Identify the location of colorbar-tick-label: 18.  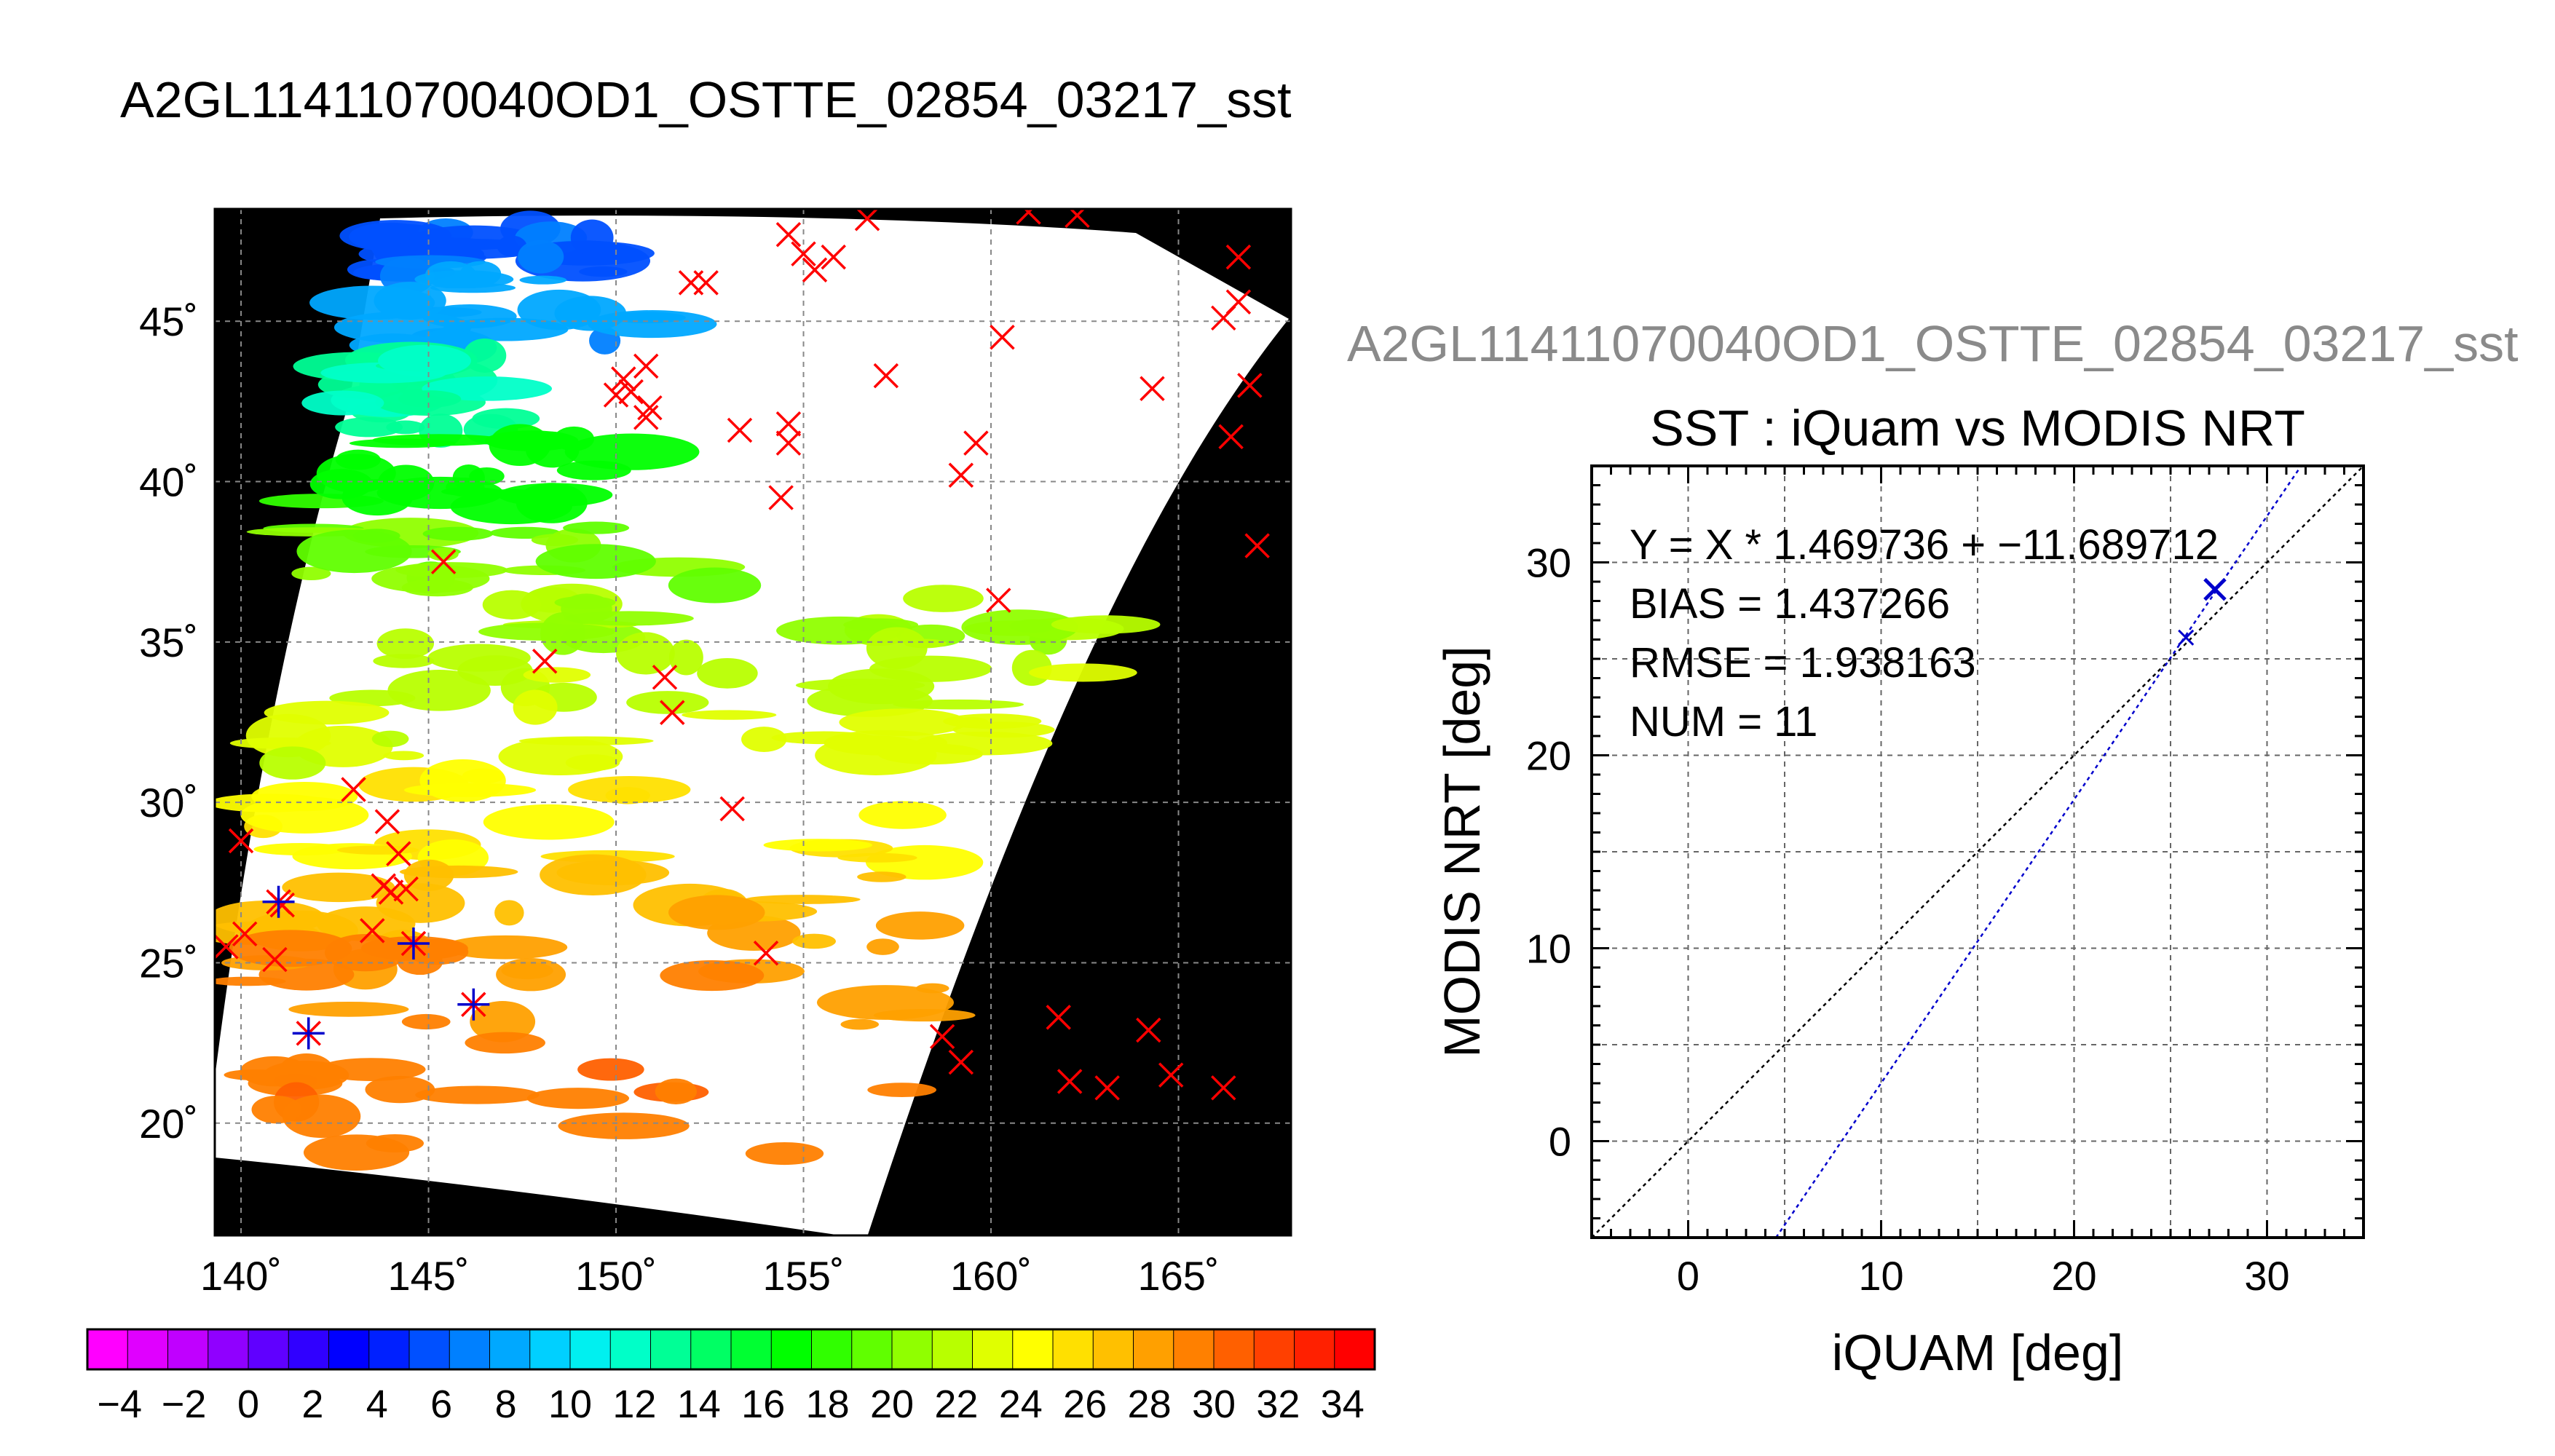
(828, 1404).